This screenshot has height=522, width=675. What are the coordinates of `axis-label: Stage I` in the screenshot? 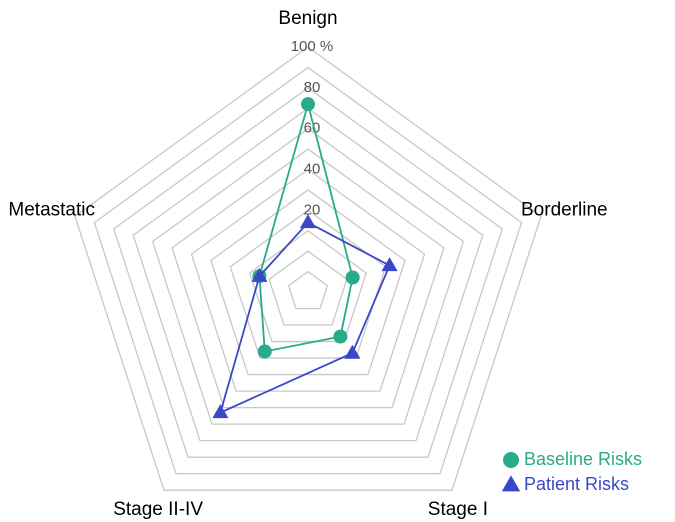 It's located at (458, 509).